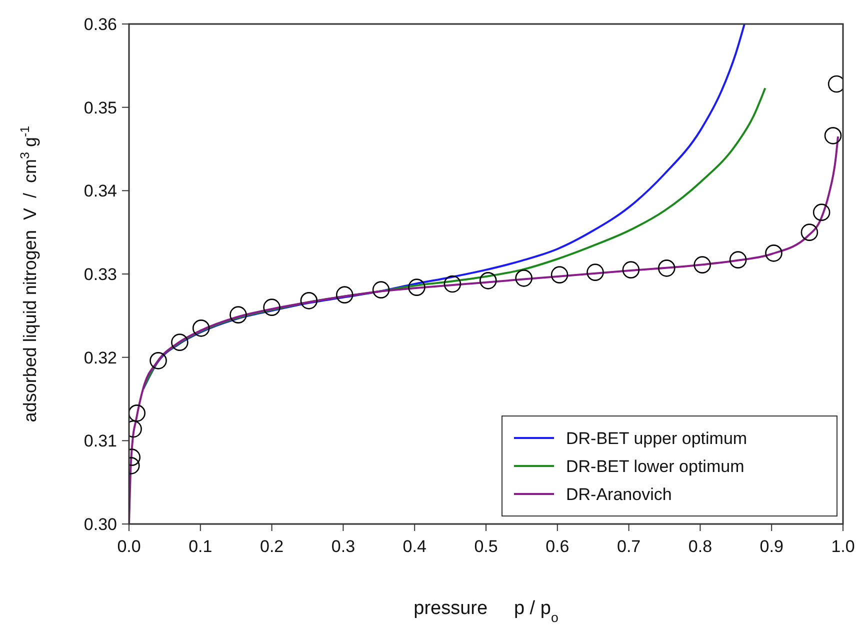  Describe the element at coordinates (486, 546) in the screenshot. I see `x-tick-label: 0.5` at that location.